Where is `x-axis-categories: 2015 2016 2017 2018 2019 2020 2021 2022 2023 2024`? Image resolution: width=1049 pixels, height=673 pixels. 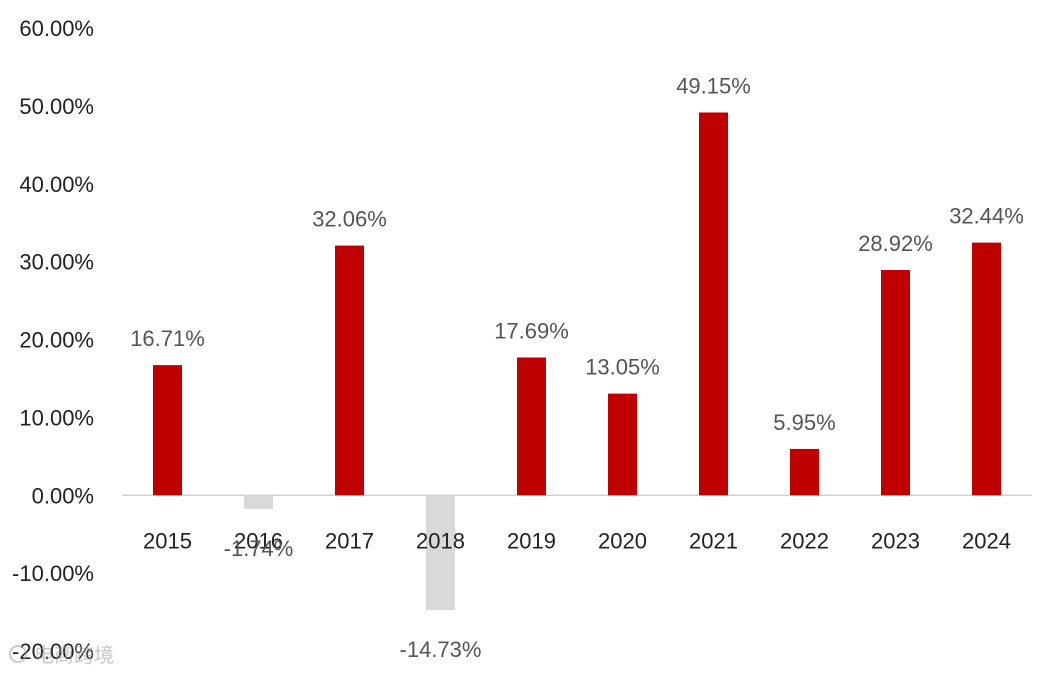 x-axis-categories: 2015 2016 2017 2018 2019 2020 2021 2022 2023 2024 is located at coordinates (577, 540).